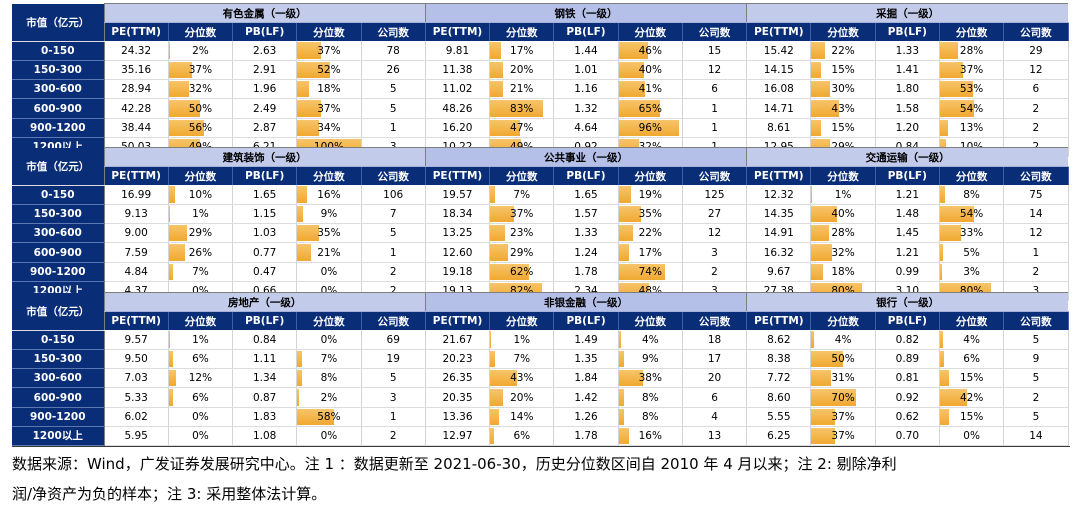  I want to click on pe-ttm-cell: 20.23, so click(457, 359).